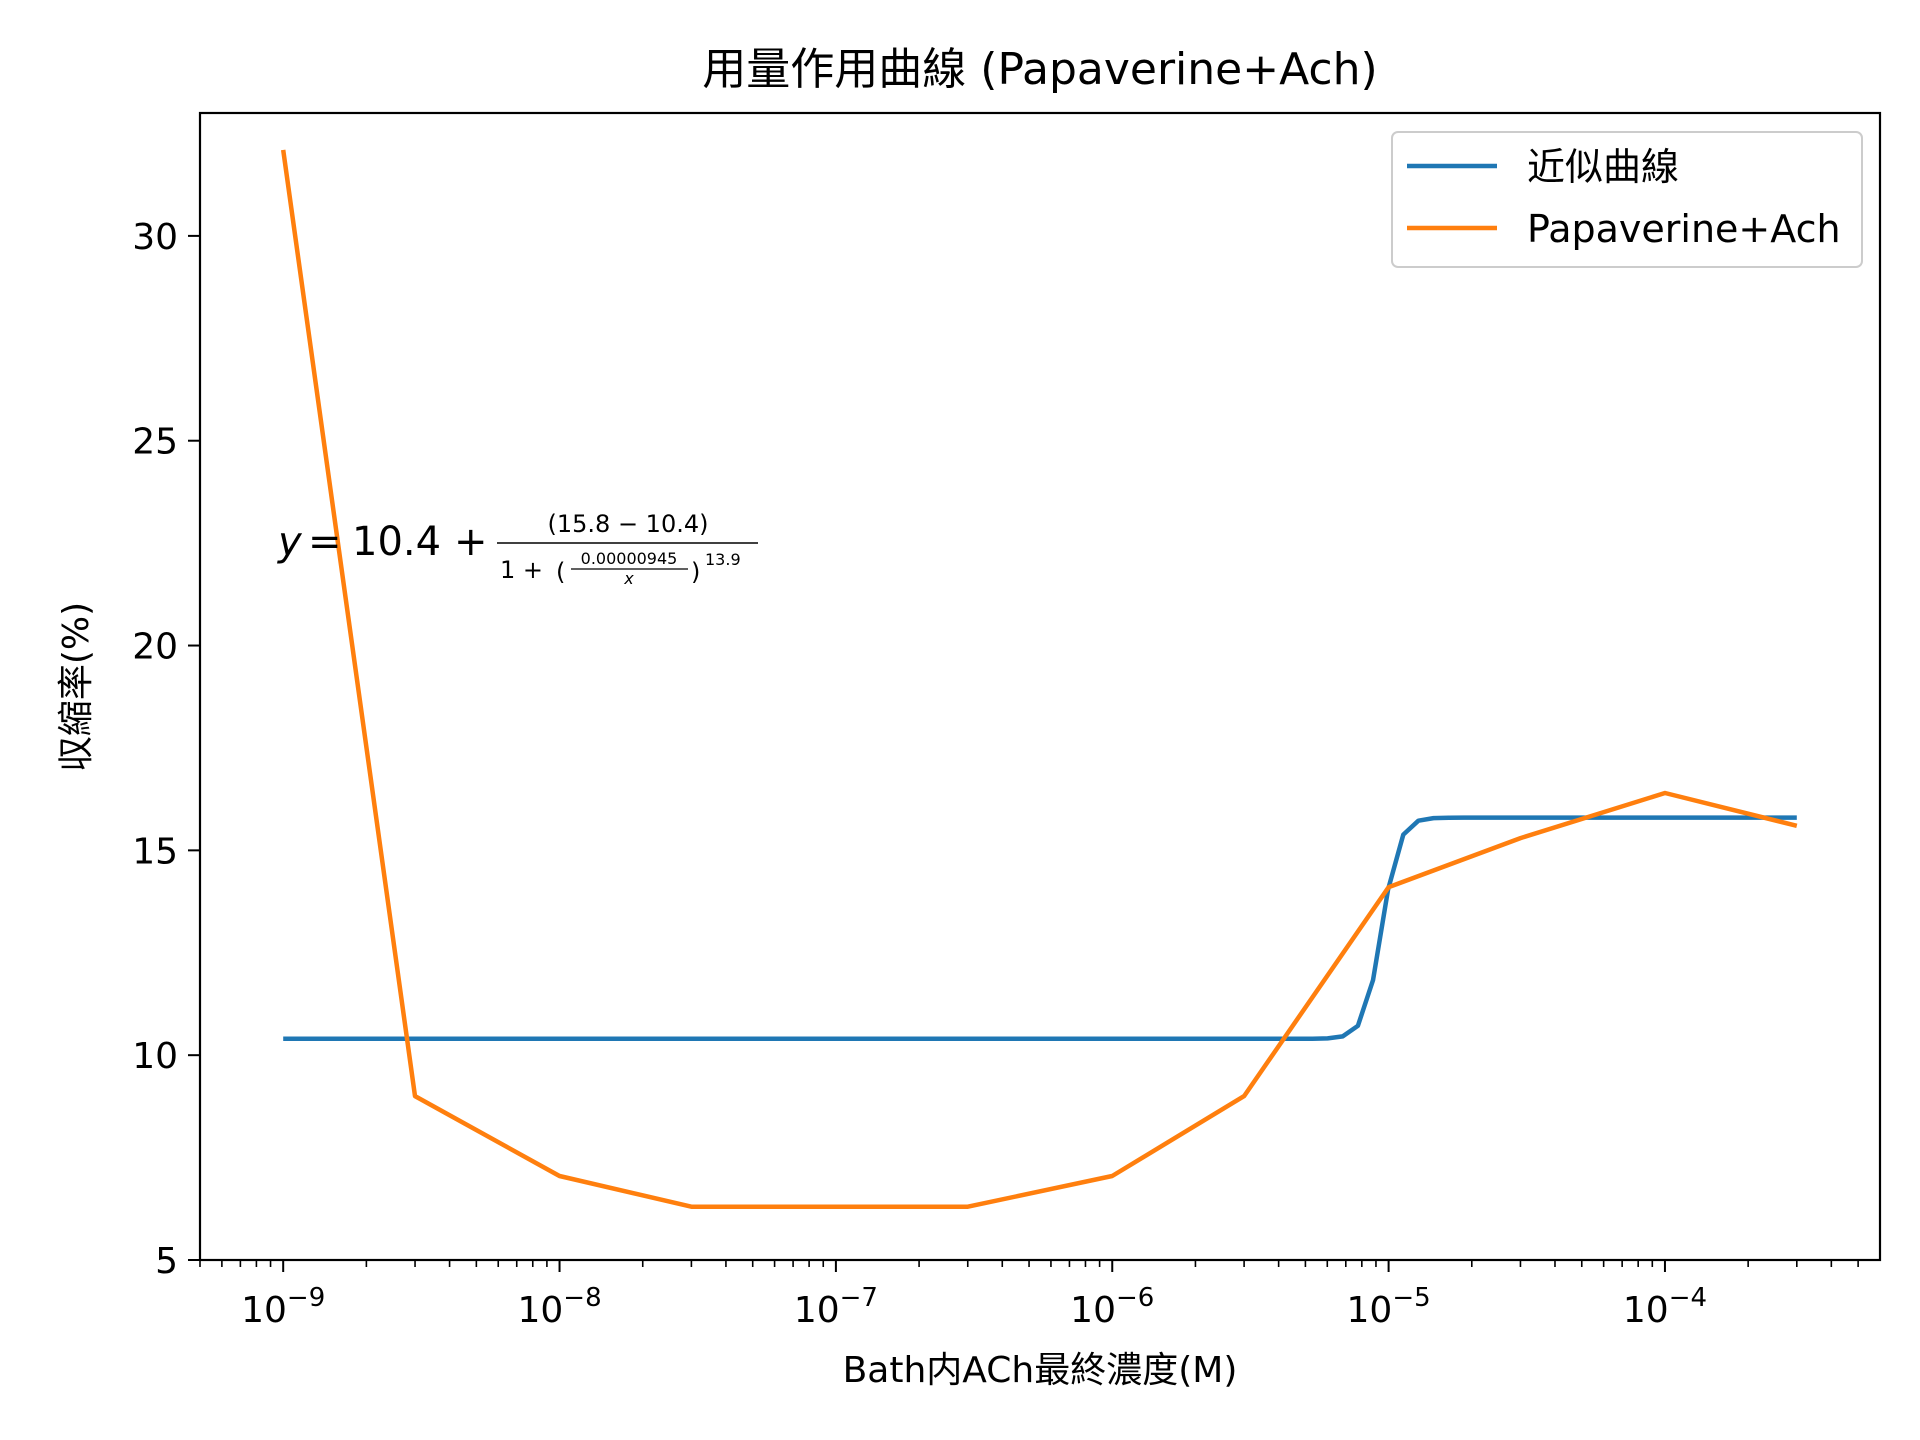 The image size is (1920, 1440). Describe the element at coordinates (471, 542) in the screenshot. I see `formula-plus: +` at that location.